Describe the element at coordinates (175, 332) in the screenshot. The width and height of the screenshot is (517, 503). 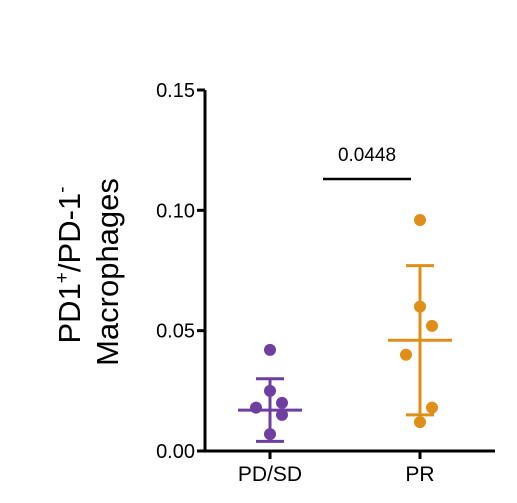
I see `y-tick-label: 0.05` at that location.